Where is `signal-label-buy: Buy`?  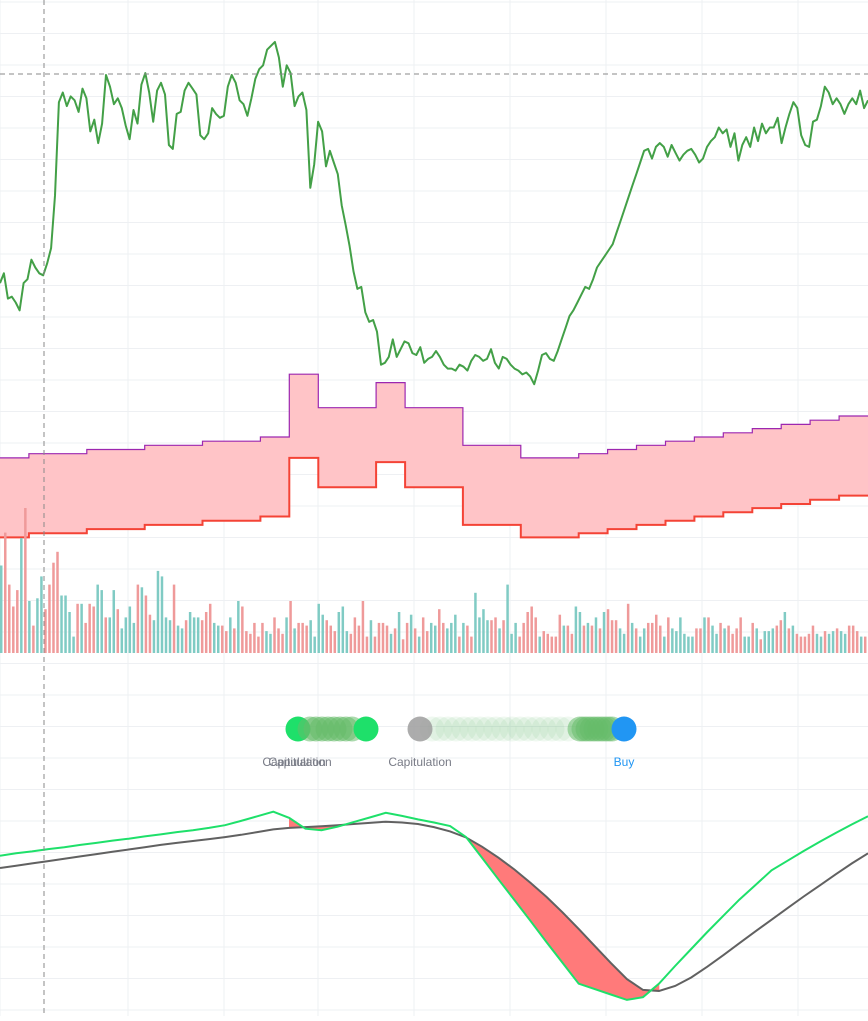 signal-label-buy: Buy is located at coordinates (624, 762).